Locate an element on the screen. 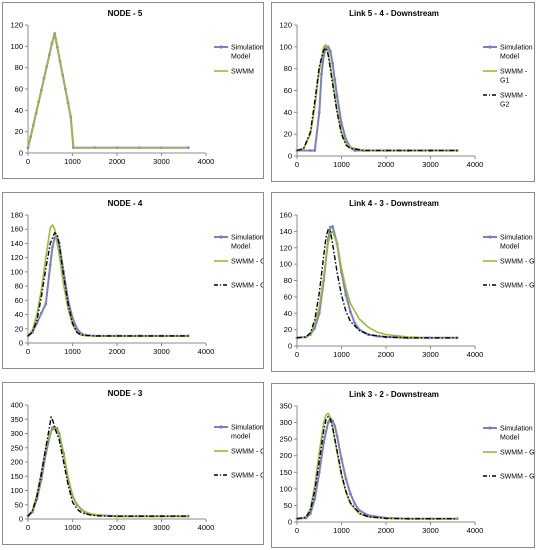 Image resolution: width=538 pixels, height=550 pixels. legend-marker is located at coordinates (490, 47).